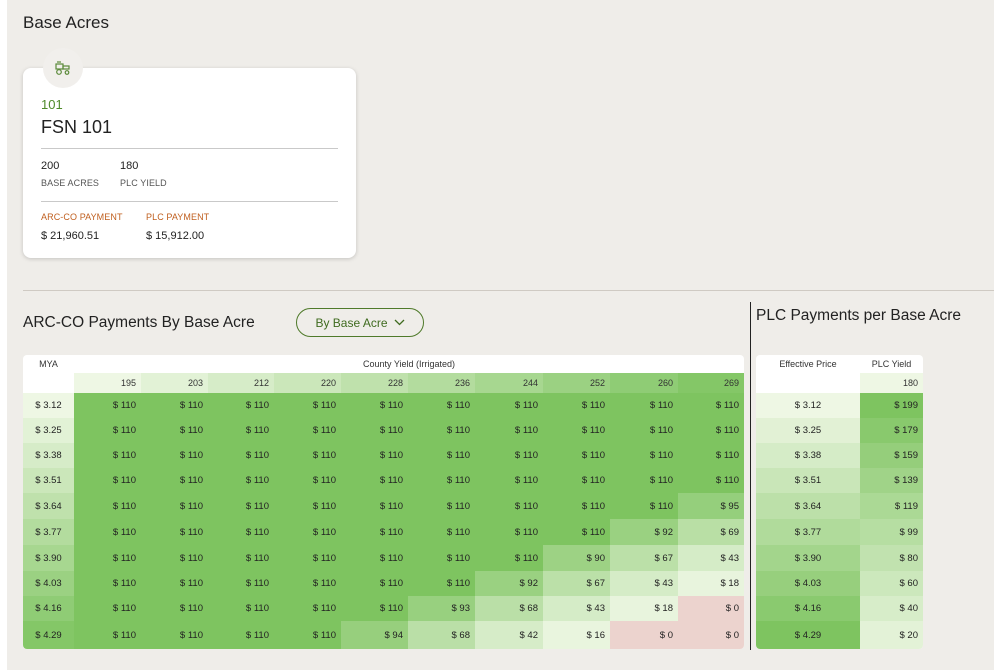 This screenshot has width=994, height=670. I want to click on effective-price-cell: $ 3.64, so click(808, 506).